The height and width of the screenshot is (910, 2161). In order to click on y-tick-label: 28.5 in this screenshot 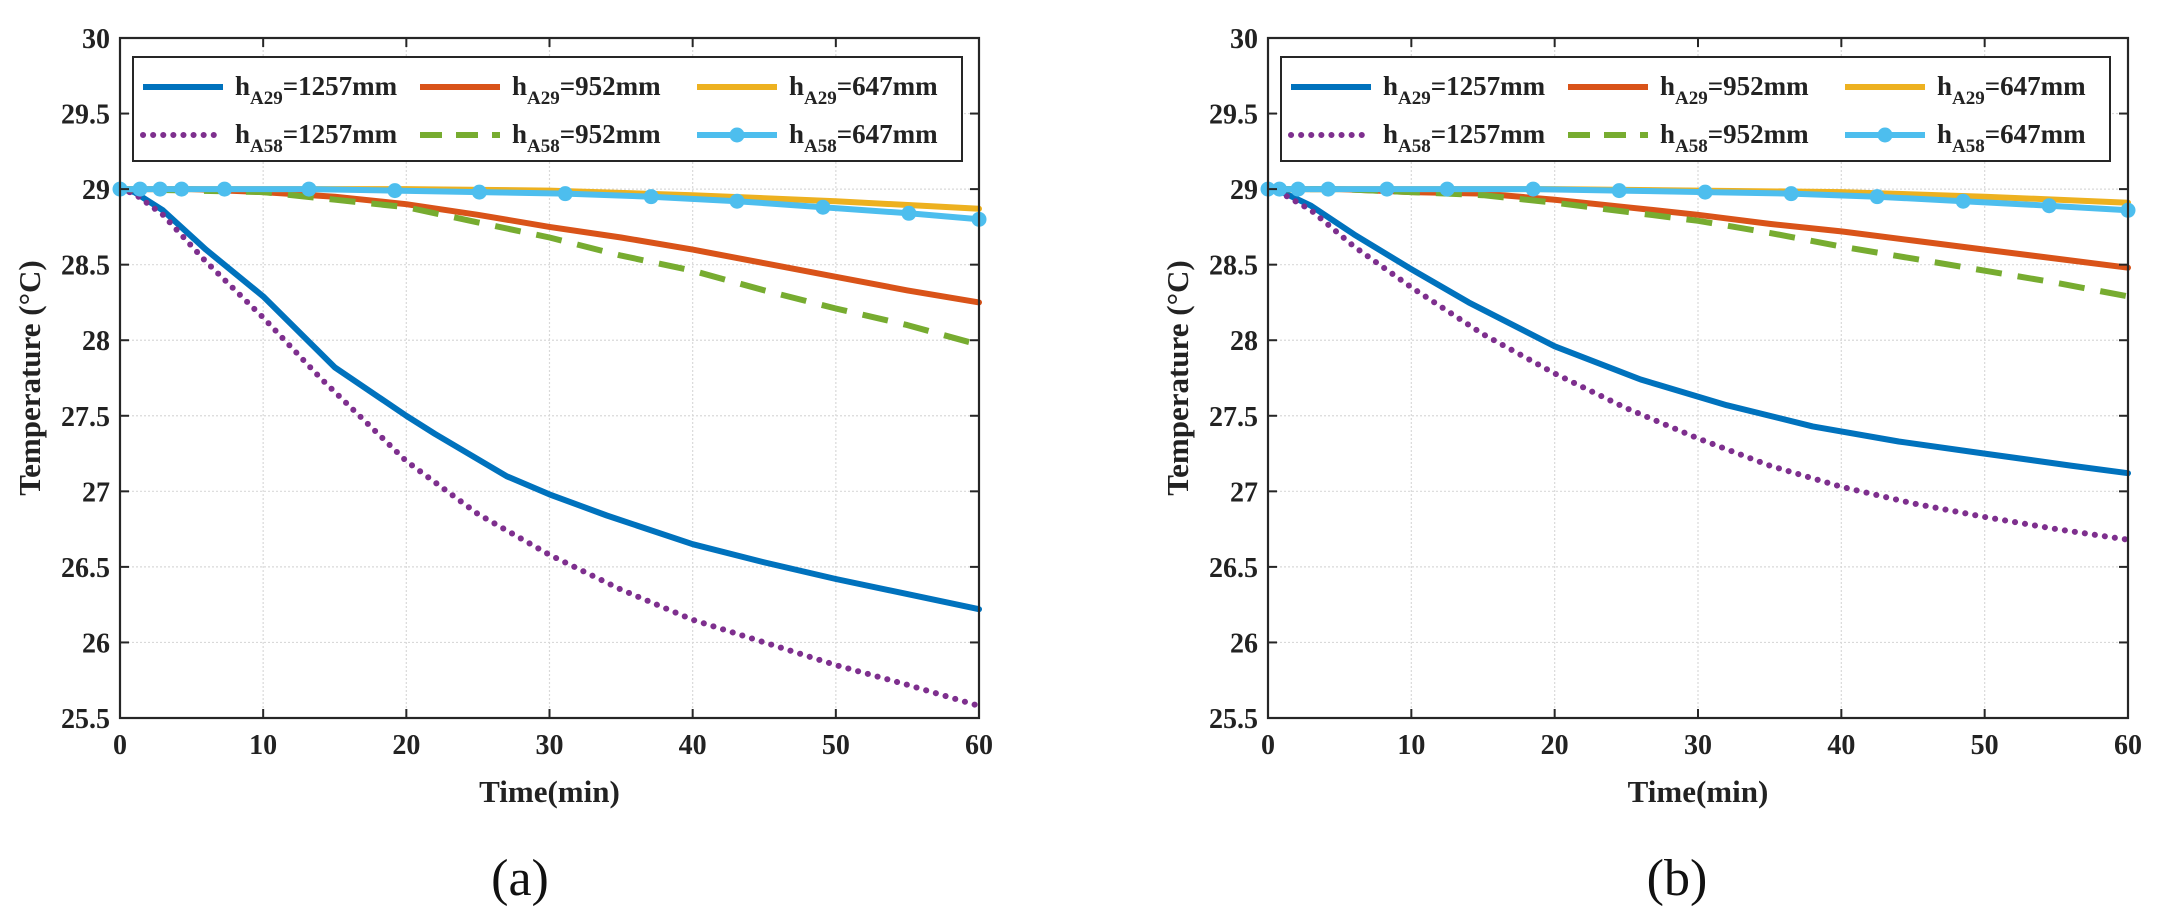, I will do `click(85, 266)`.